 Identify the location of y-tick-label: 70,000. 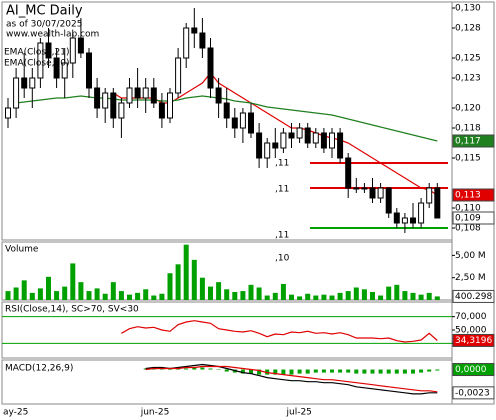
(471, 317).